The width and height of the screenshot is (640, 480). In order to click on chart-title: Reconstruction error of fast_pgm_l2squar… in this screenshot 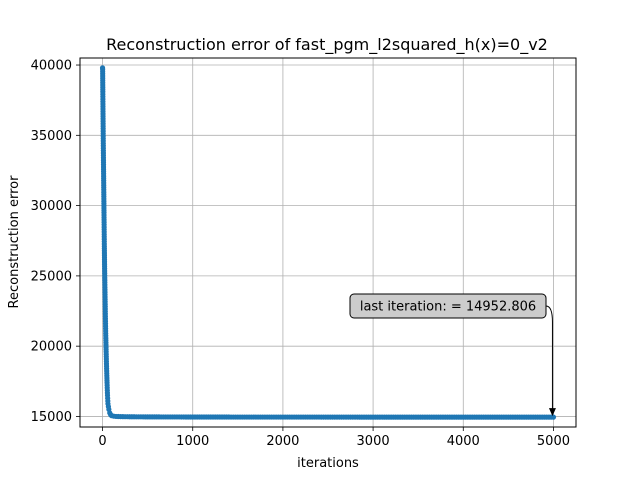, I will do `click(327, 45)`.